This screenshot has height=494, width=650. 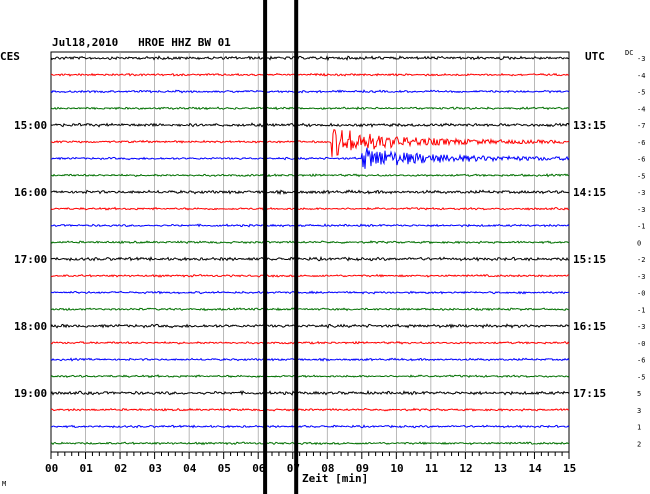 What do you see at coordinates (4, 484) in the screenshot?
I see `corner-mark: M` at bounding box center [4, 484].